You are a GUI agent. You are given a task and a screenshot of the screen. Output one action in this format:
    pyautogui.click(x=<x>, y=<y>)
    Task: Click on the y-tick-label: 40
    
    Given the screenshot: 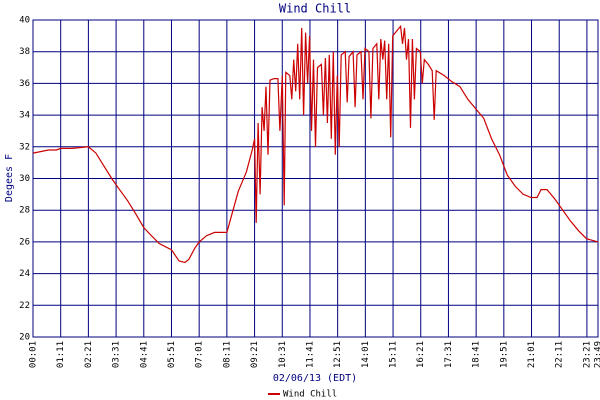 What is the action you would take?
    pyautogui.click(x=24, y=21)
    